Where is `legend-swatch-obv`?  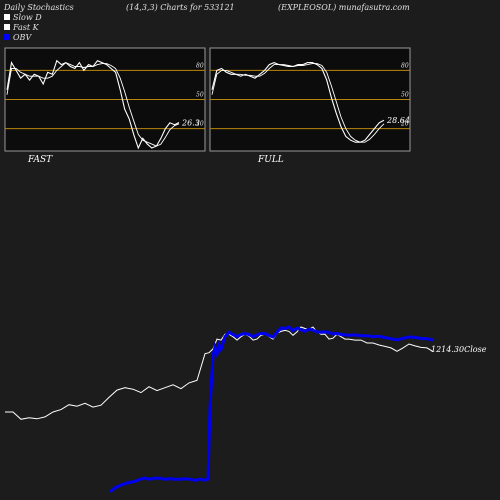 legend-swatch-obv is located at coordinates (7, 37).